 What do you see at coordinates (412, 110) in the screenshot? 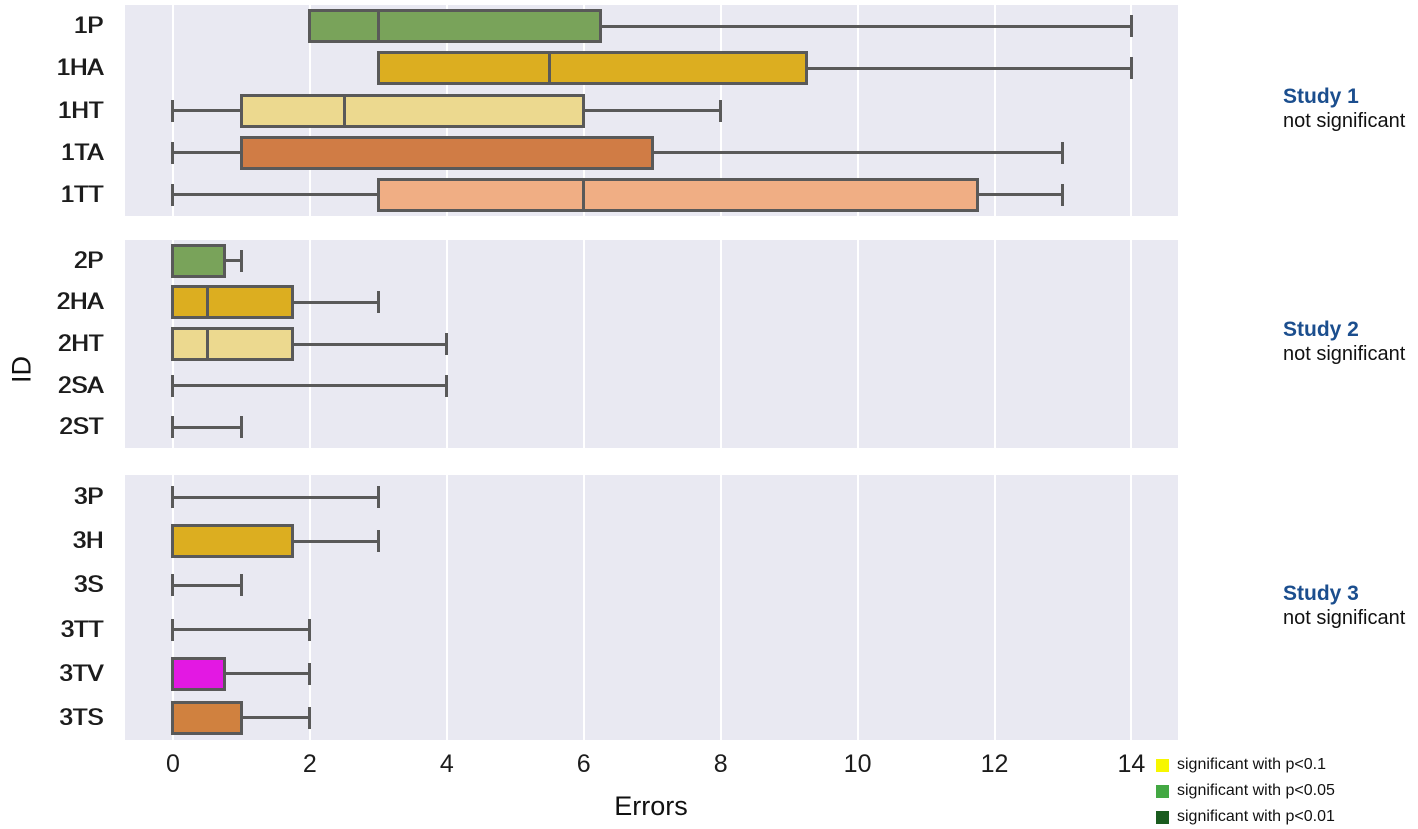
I see `box-1HT` at bounding box center [412, 110].